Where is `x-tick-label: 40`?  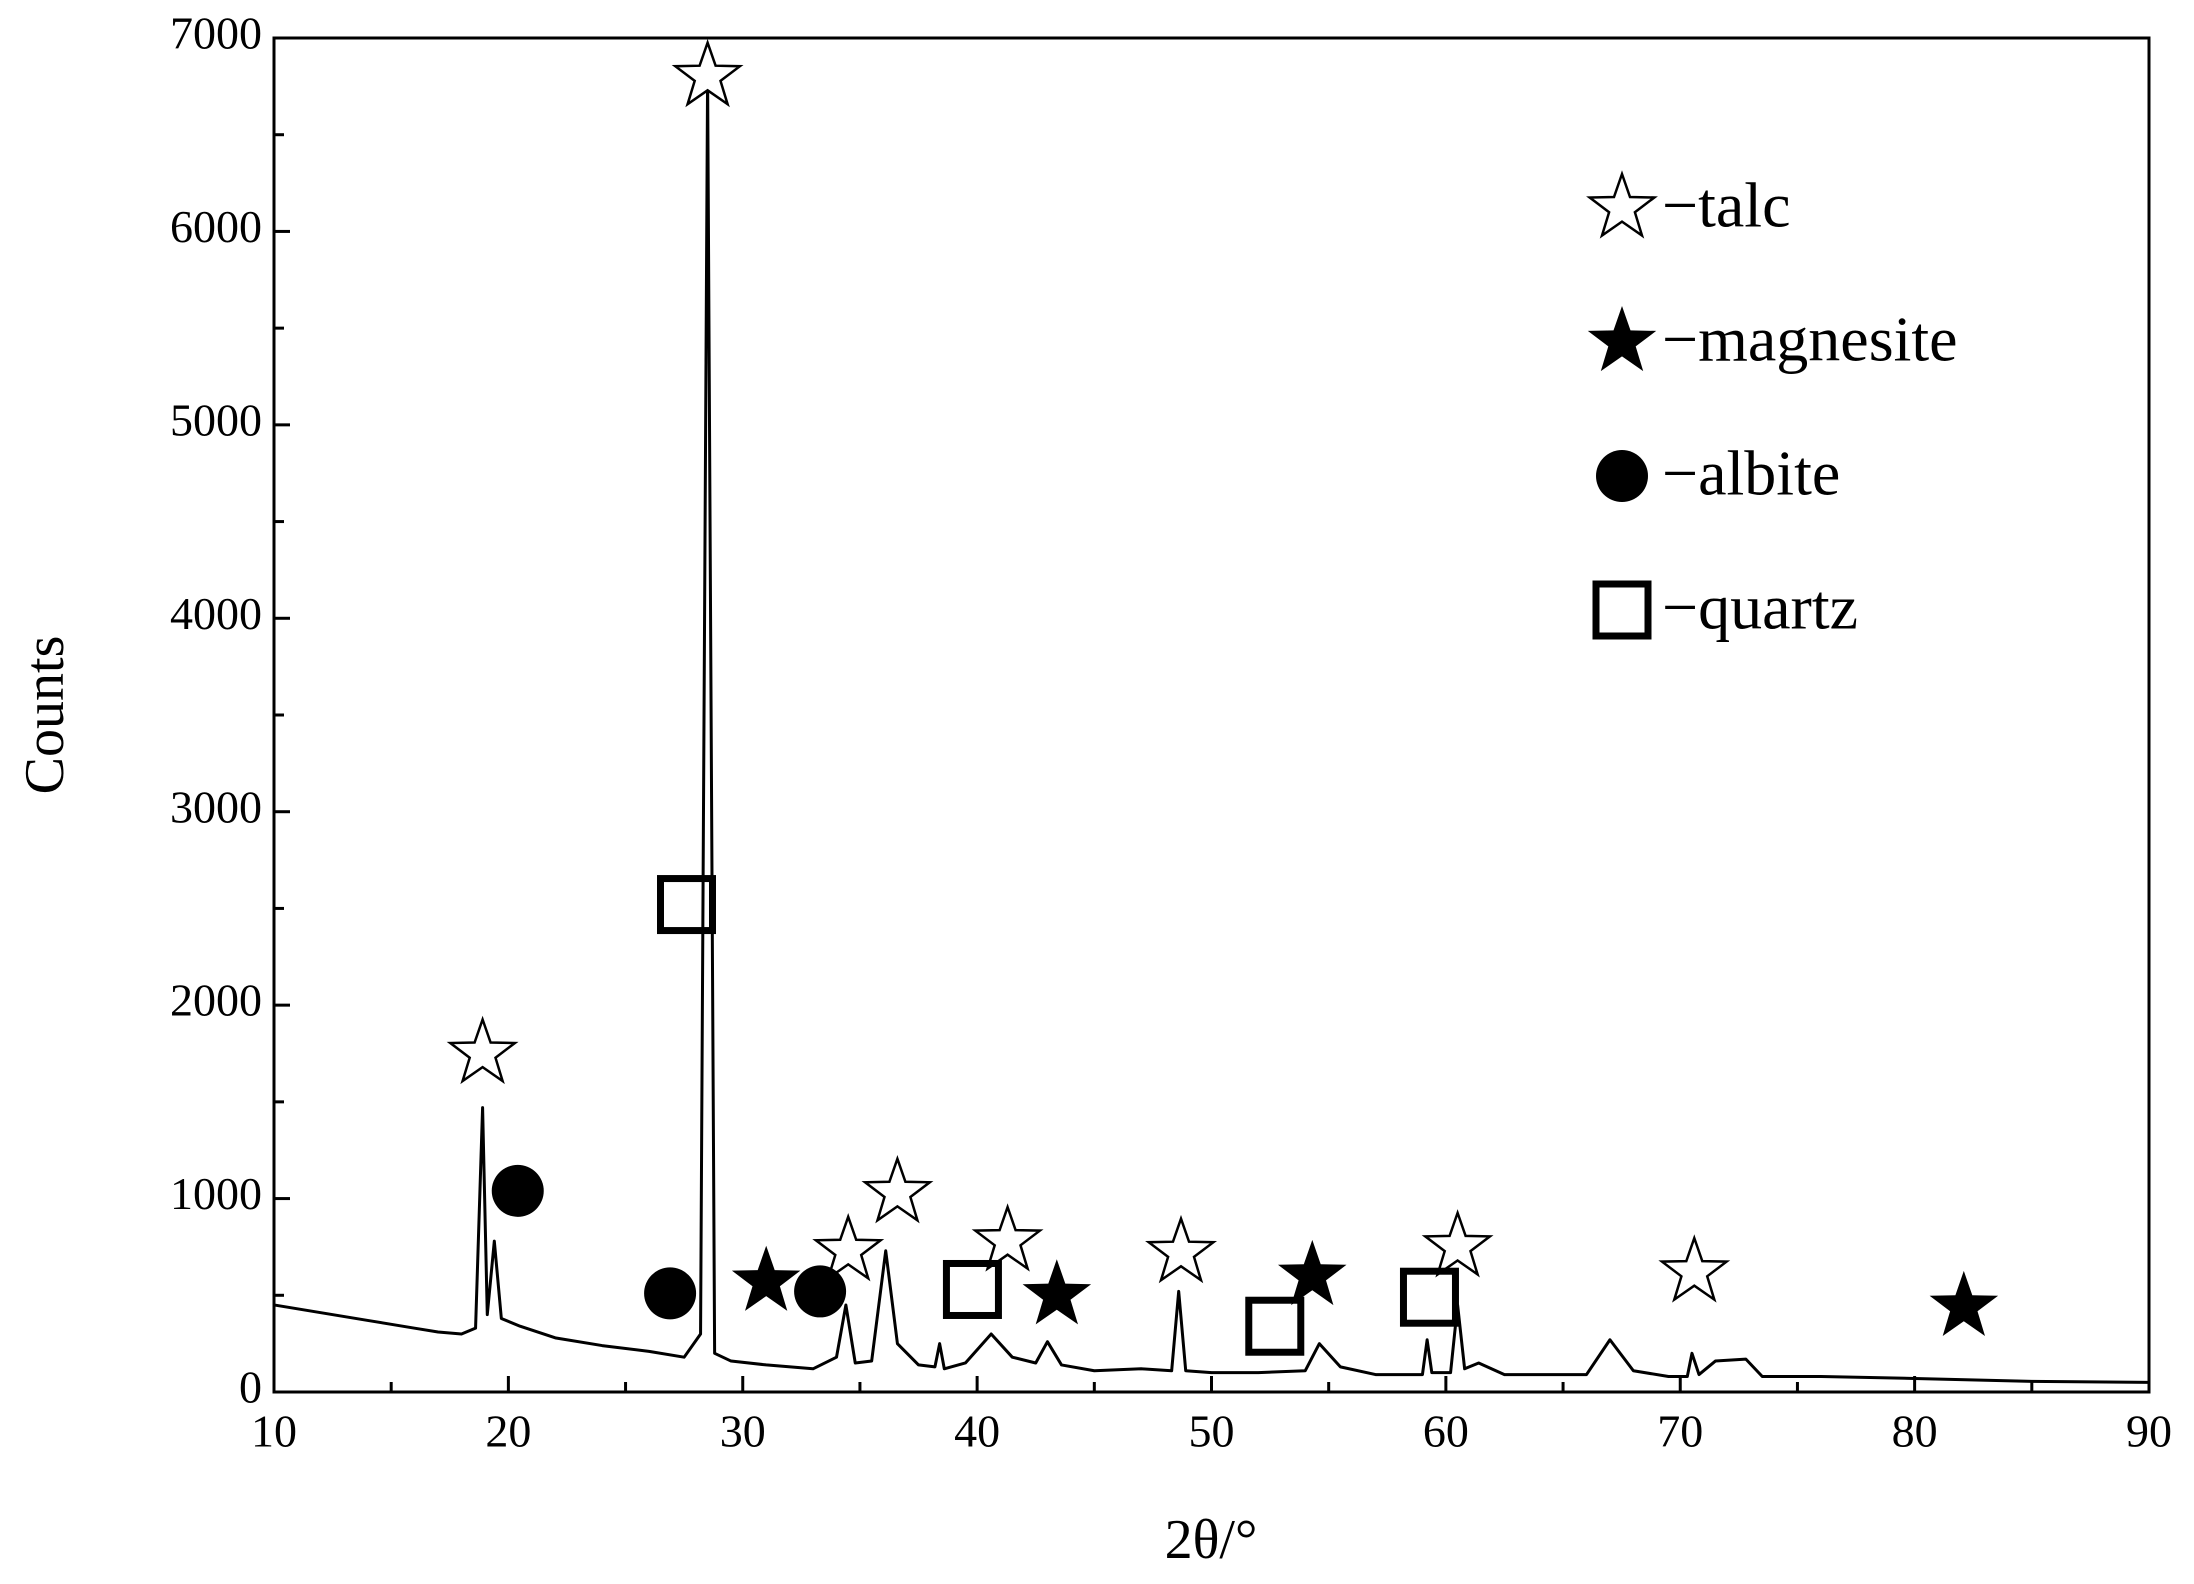 x-tick-label: 40 is located at coordinates (977, 1431).